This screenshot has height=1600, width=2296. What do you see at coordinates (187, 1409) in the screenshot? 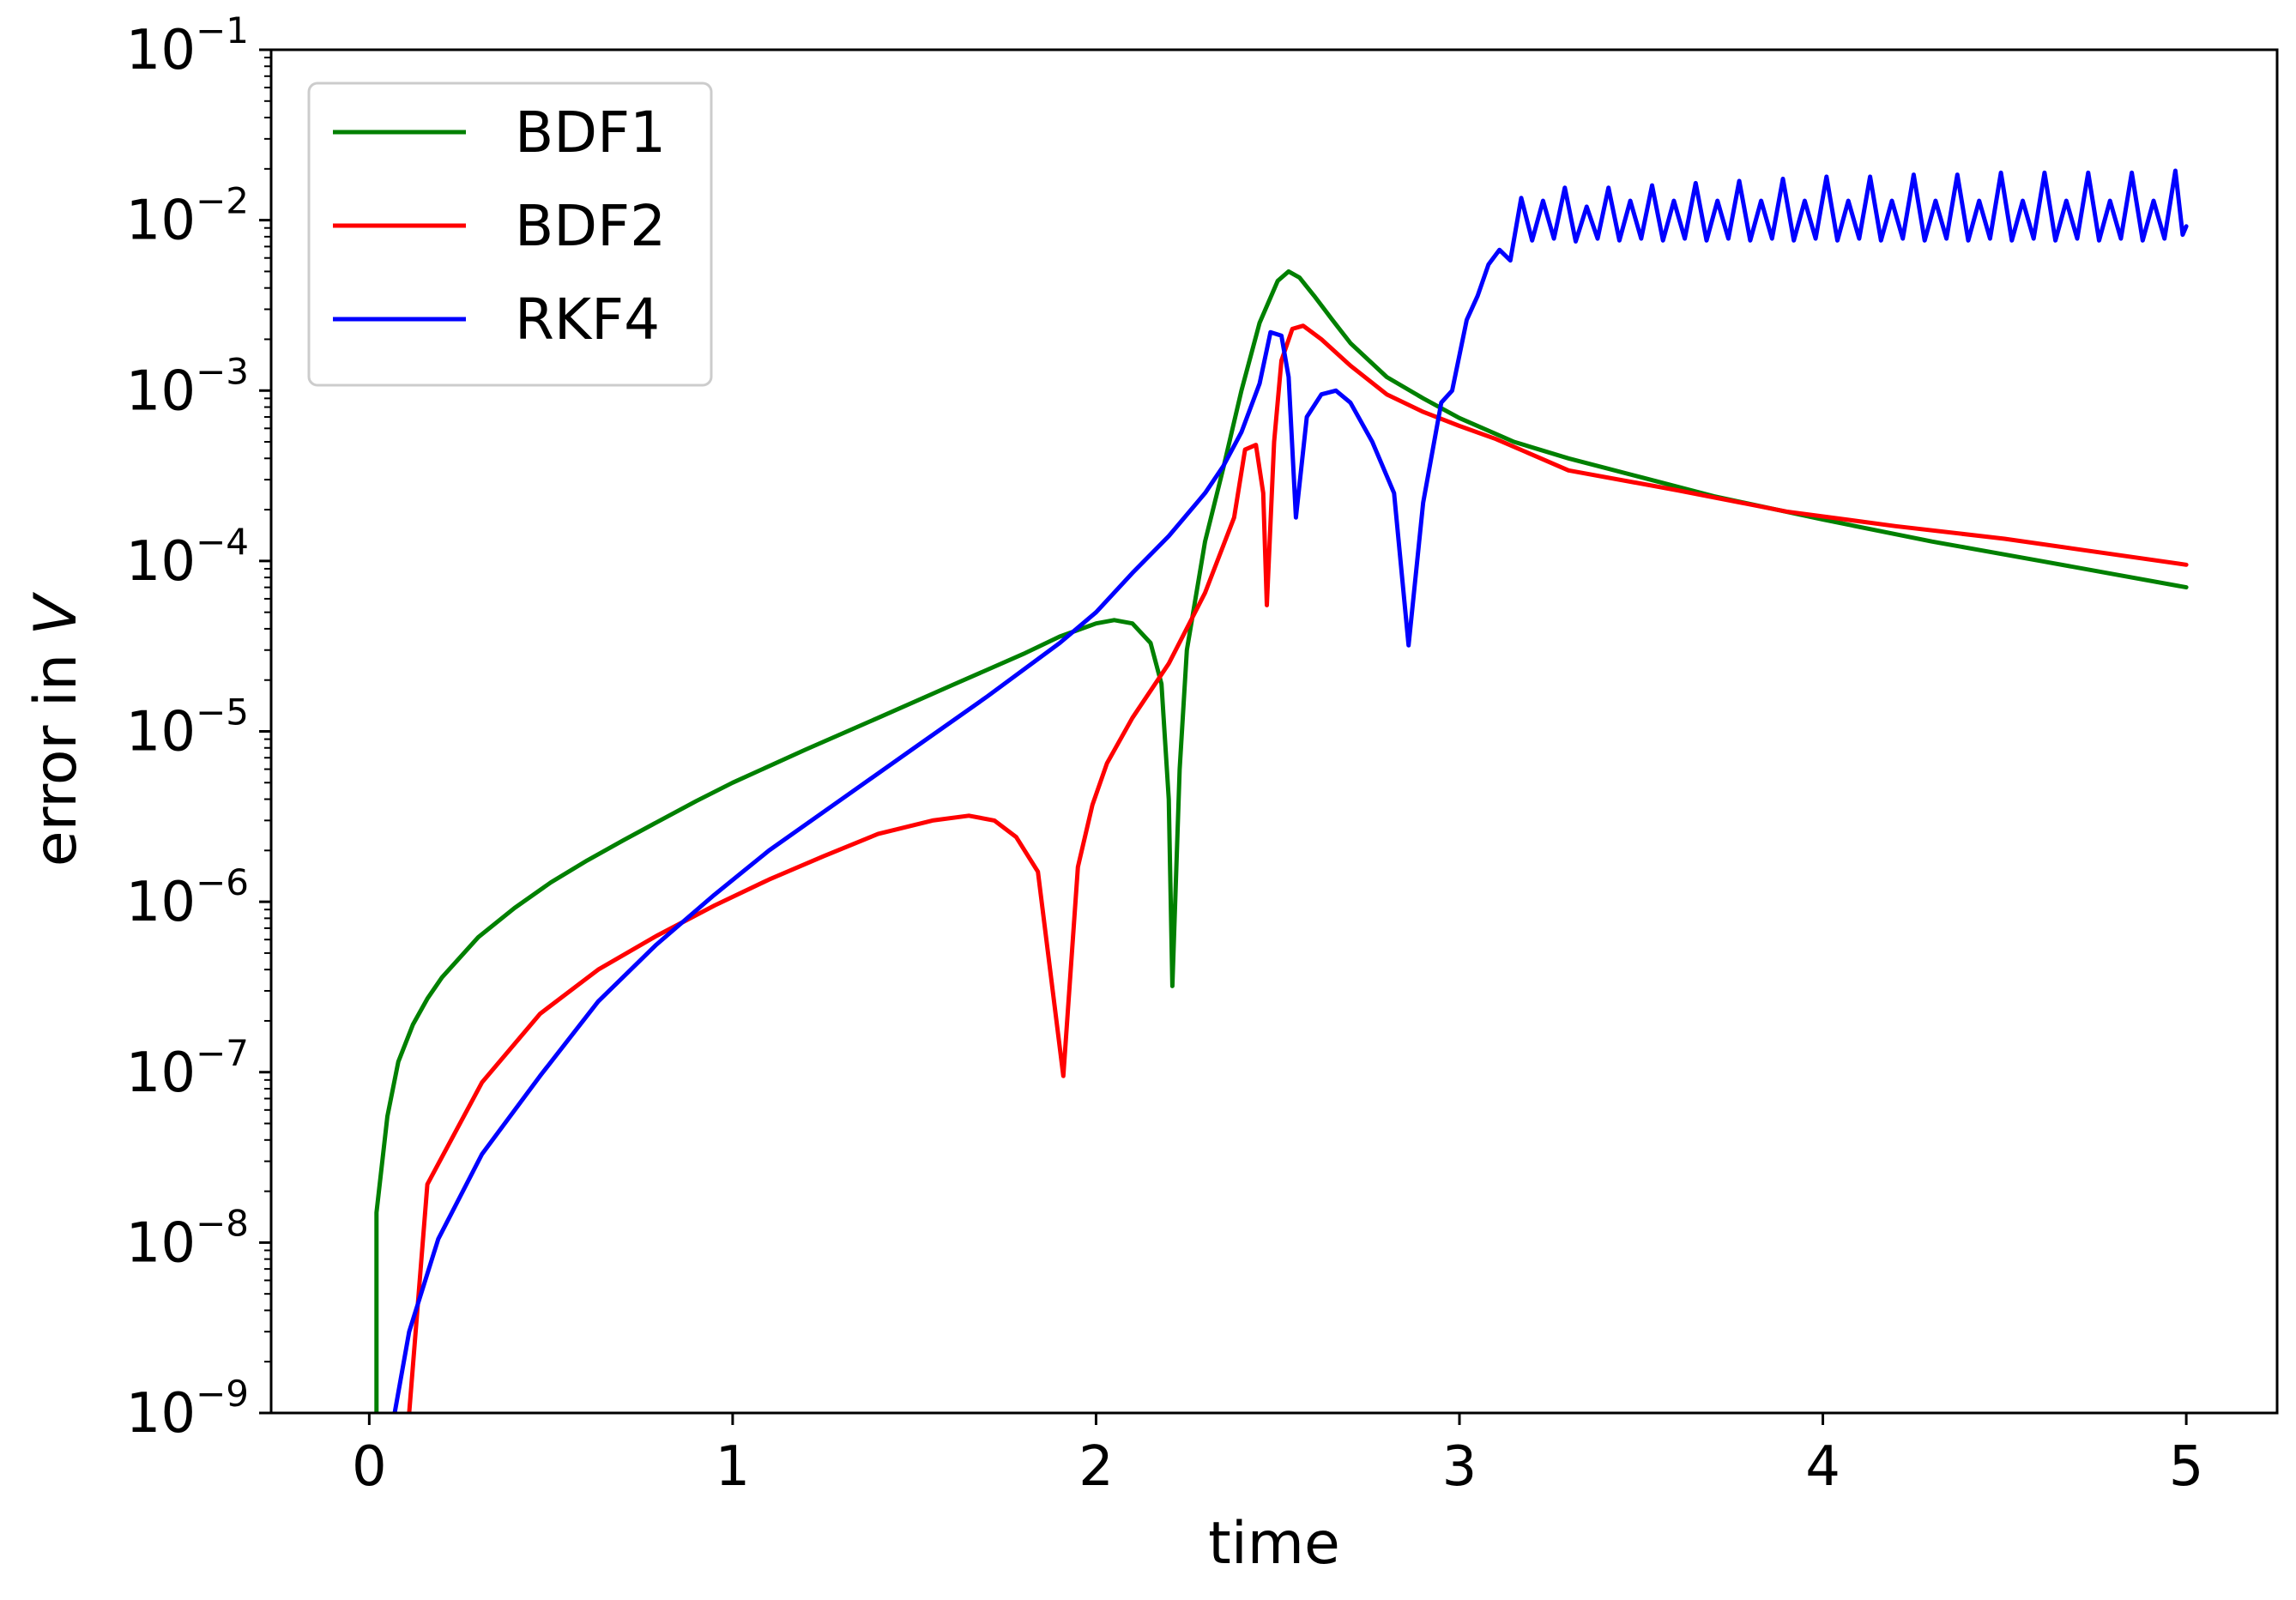
I see `y-tick-label: 10⁻⁹` at bounding box center [187, 1409].